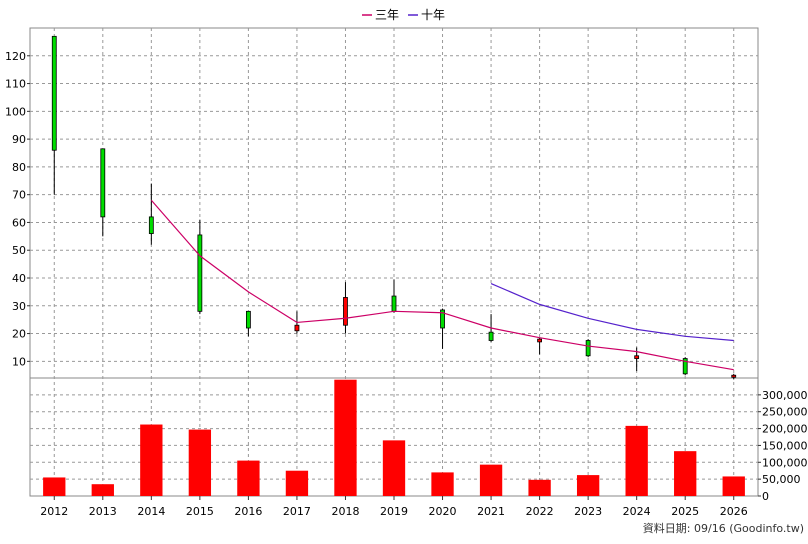  I want to click on price-tick-label: 60, so click(19, 222).